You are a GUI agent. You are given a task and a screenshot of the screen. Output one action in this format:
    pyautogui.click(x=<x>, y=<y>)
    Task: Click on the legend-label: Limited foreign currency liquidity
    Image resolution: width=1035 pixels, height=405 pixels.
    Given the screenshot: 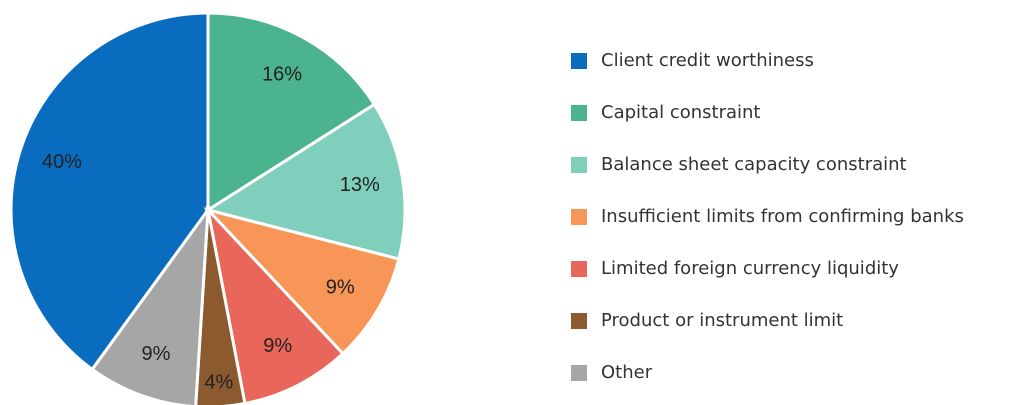 What is the action you would take?
    pyautogui.click(x=750, y=268)
    